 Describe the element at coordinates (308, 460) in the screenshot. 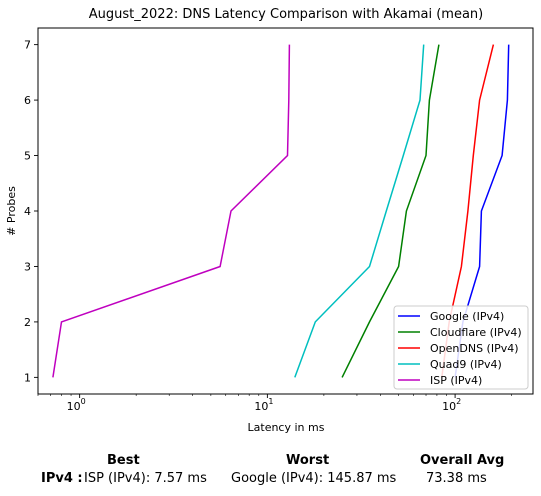

I see `worst-header: Worst` at that location.